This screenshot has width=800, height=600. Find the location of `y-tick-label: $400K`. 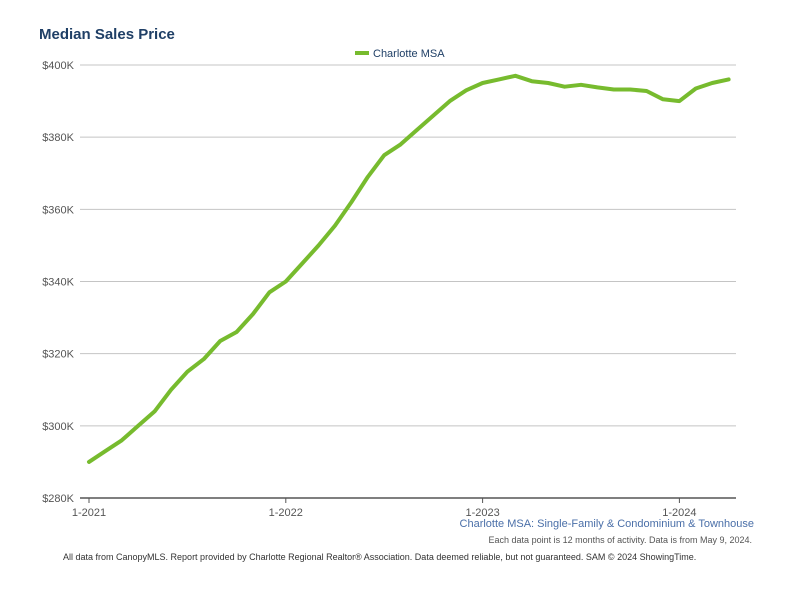

y-tick-label: $400K is located at coordinates (58, 66).